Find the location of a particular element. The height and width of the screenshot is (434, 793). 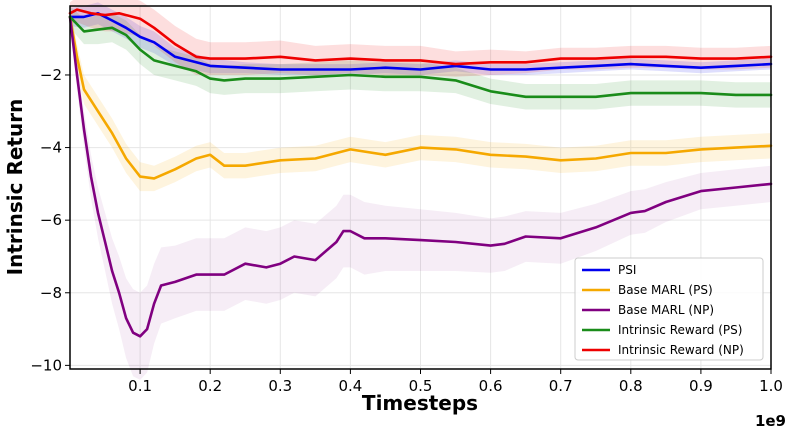

legend-label-0: PSI is located at coordinates (627, 270).